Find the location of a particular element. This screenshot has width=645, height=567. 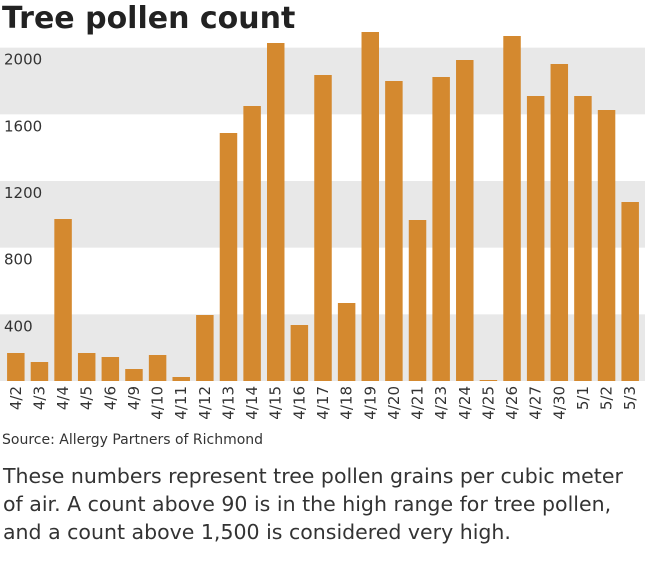

x-tick-label: 4/13 is located at coordinates (228, 403).